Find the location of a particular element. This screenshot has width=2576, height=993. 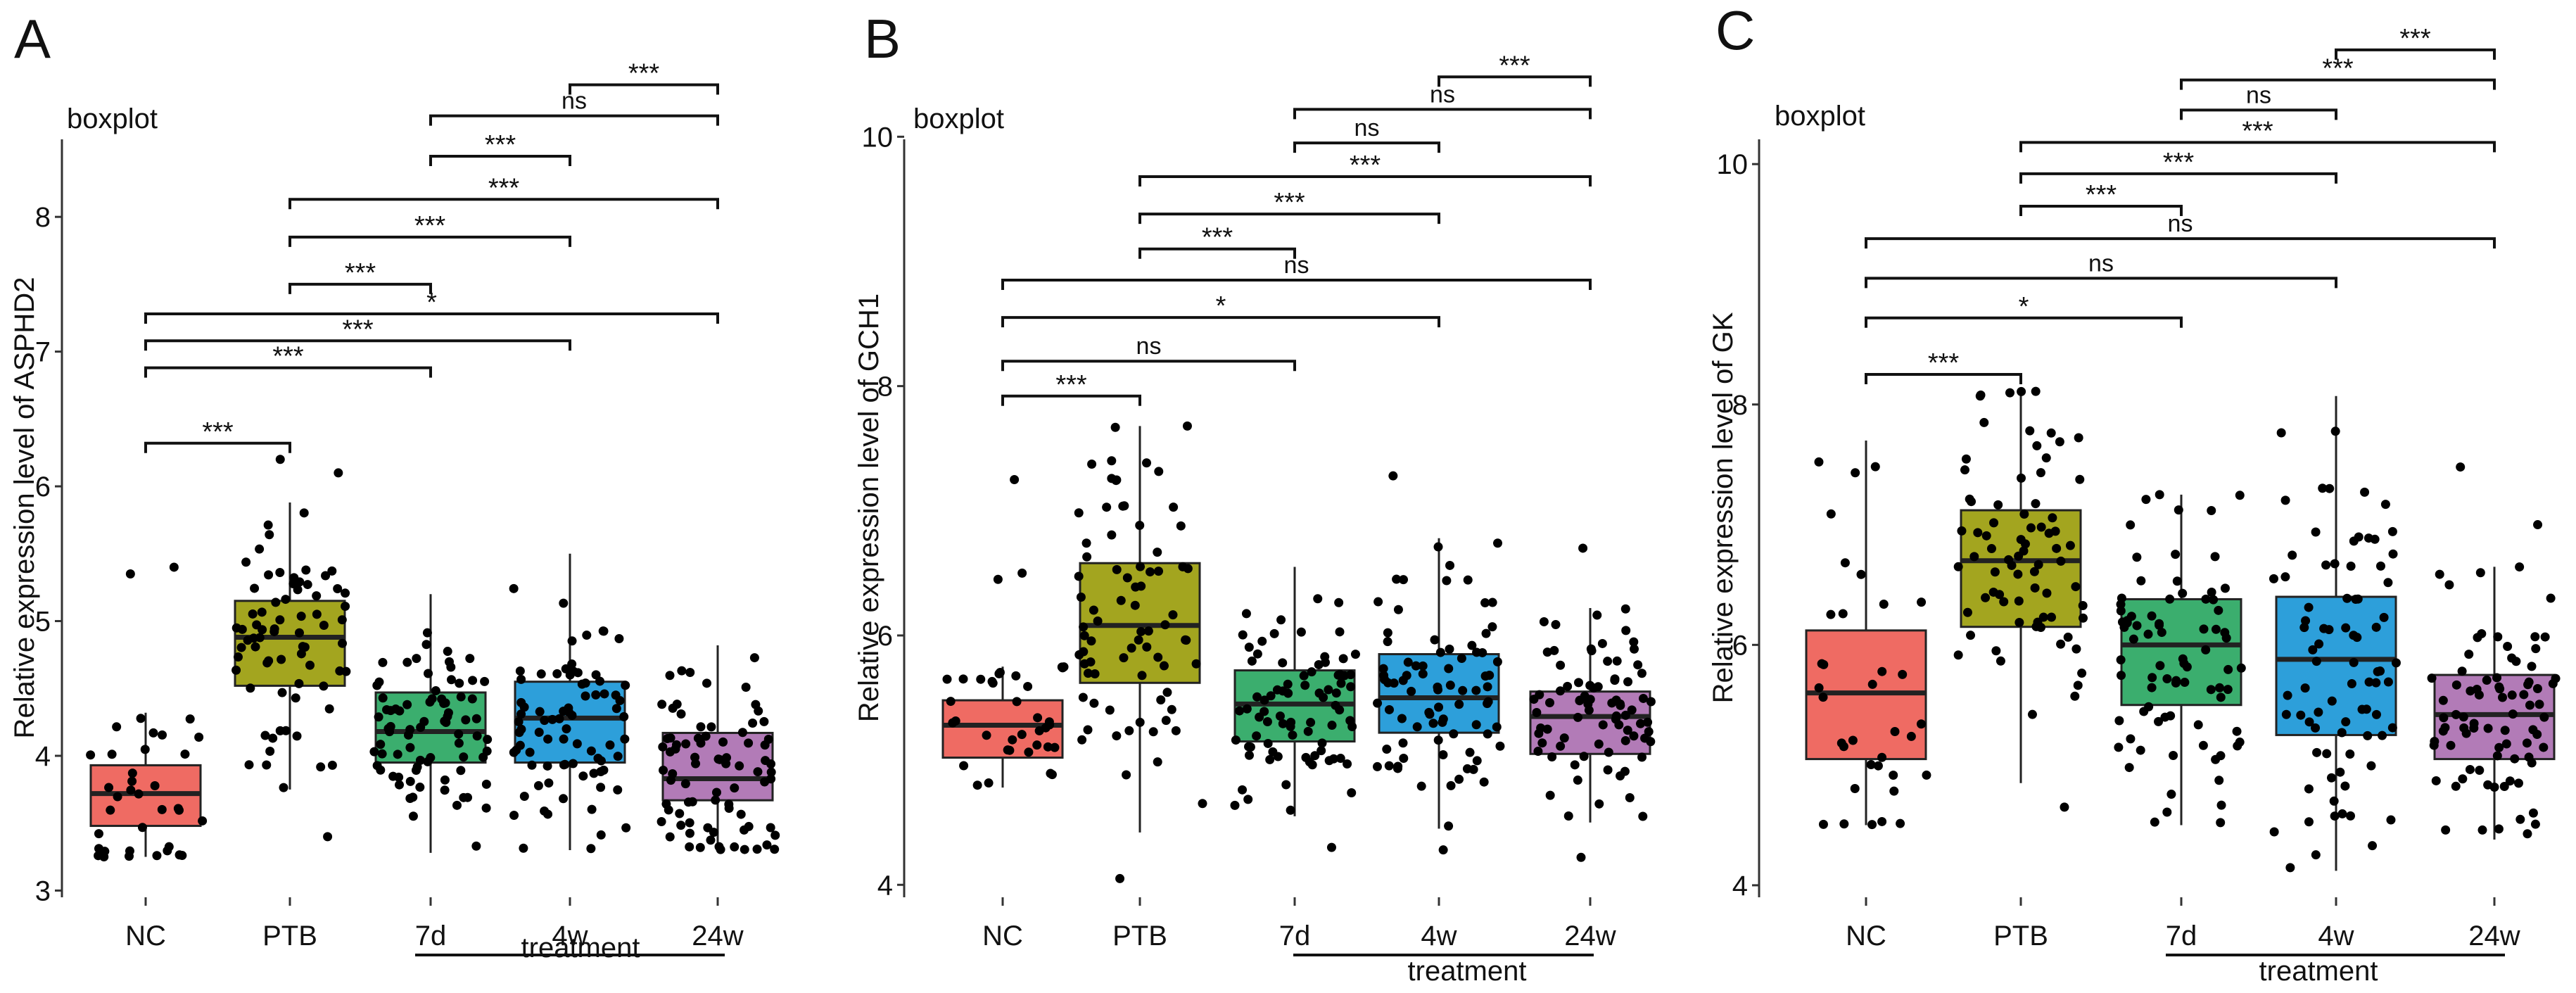

panel-letter: C is located at coordinates (1735, 31).